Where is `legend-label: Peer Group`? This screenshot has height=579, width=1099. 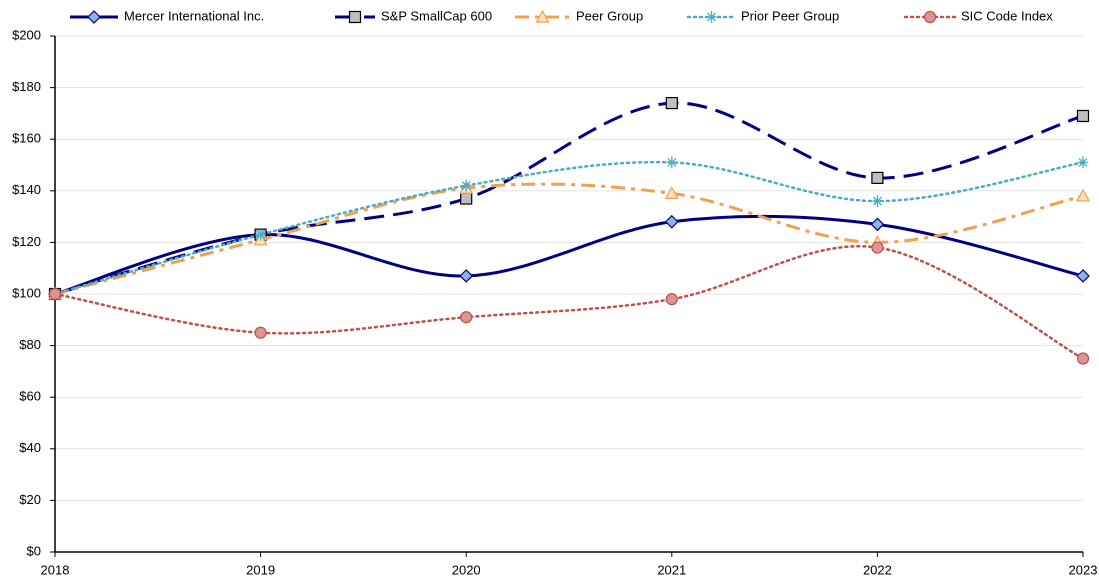 legend-label: Peer Group is located at coordinates (609, 15).